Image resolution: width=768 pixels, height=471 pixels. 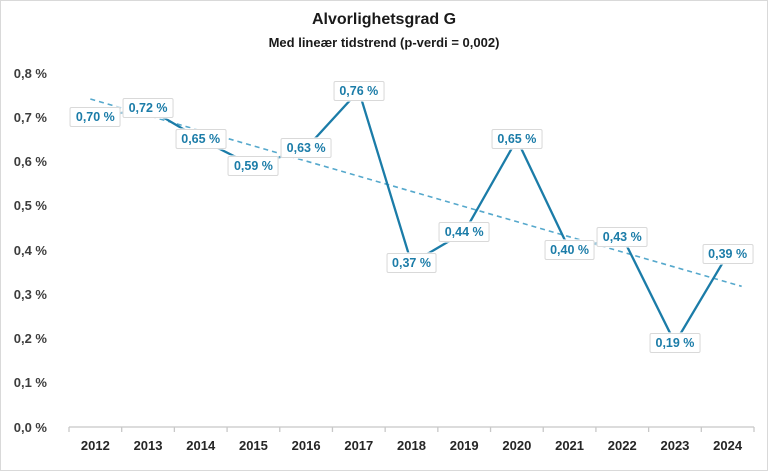 I want to click on x-tick-label: 2023, so click(x=675, y=445).